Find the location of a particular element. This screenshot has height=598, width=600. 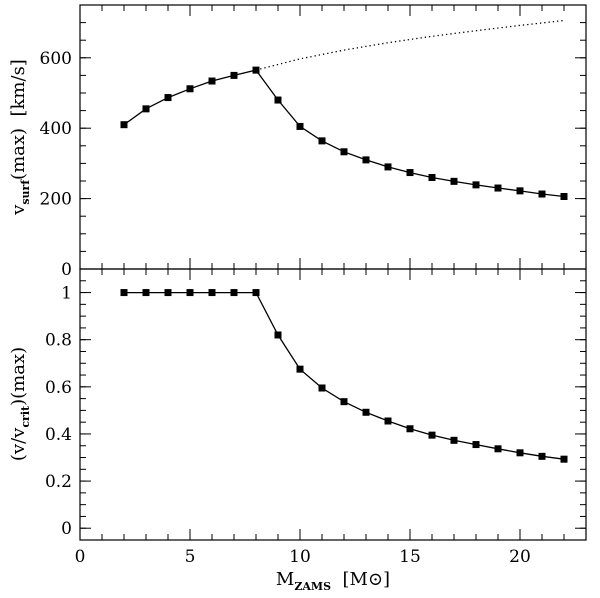

x-tick-label: 0 is located at coordinates (80, 557).